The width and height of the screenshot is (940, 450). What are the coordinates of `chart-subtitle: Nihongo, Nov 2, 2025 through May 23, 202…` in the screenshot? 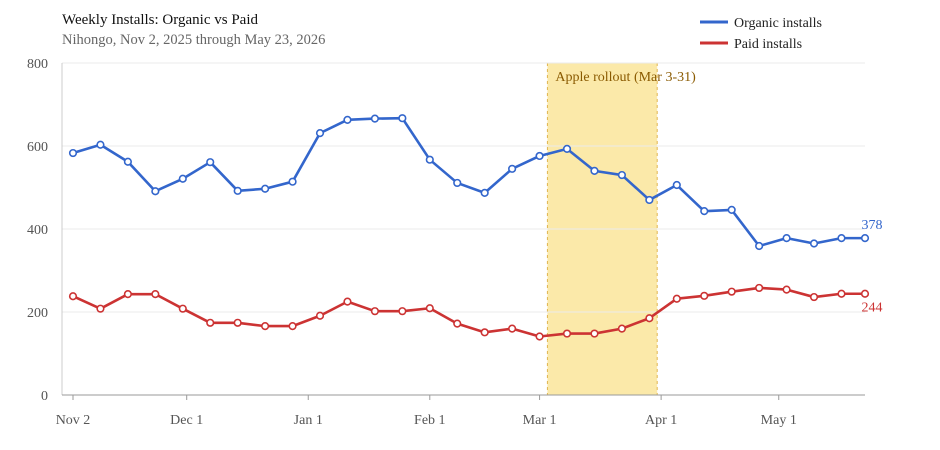 It's located at (193, 40).